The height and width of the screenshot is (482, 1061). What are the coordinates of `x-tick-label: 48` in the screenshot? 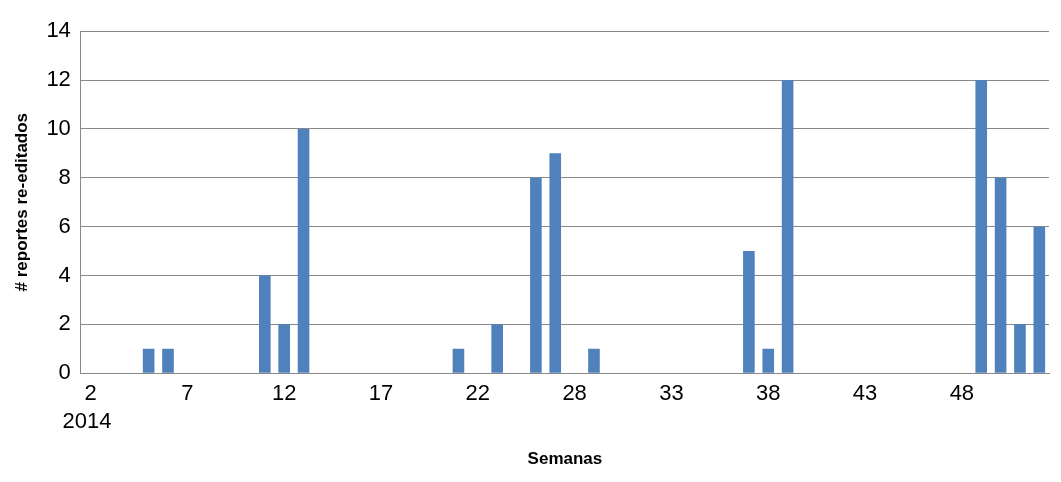 It's located at (962, 393).